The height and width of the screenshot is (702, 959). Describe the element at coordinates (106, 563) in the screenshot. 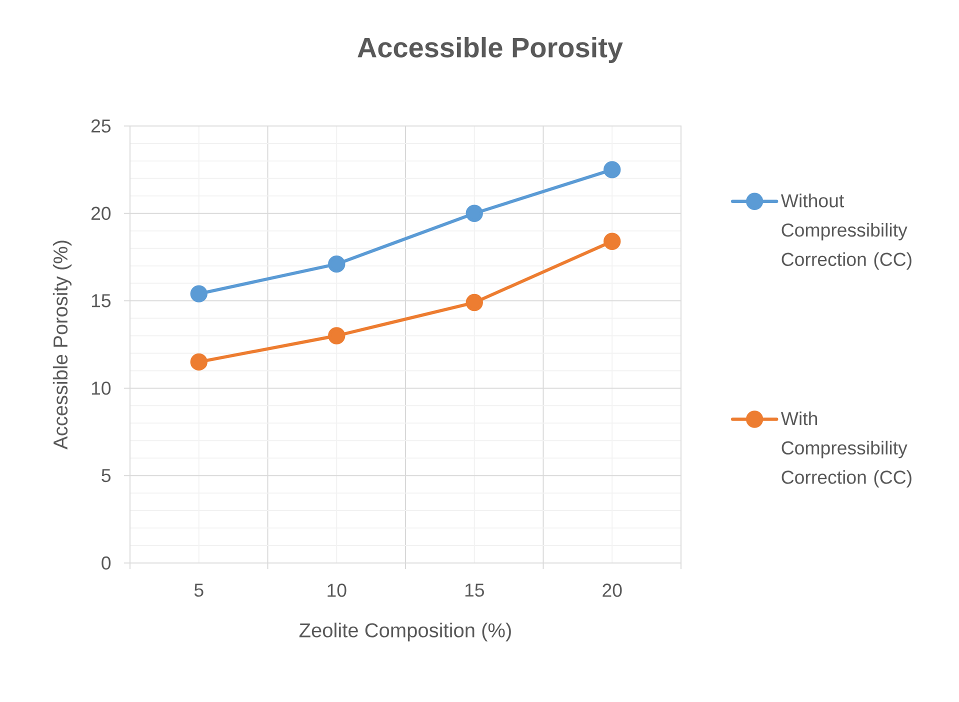

I see `y-tick-label: 0` at that location.